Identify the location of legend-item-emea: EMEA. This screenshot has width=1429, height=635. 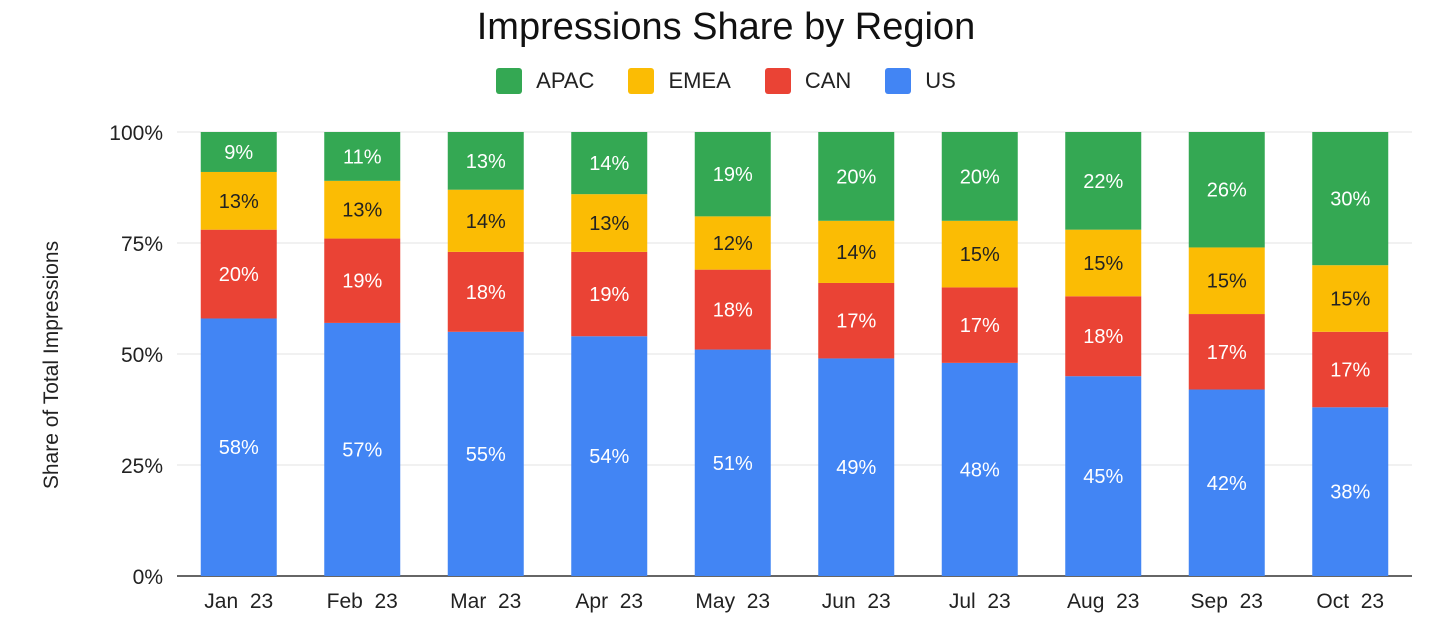
(679, 81).